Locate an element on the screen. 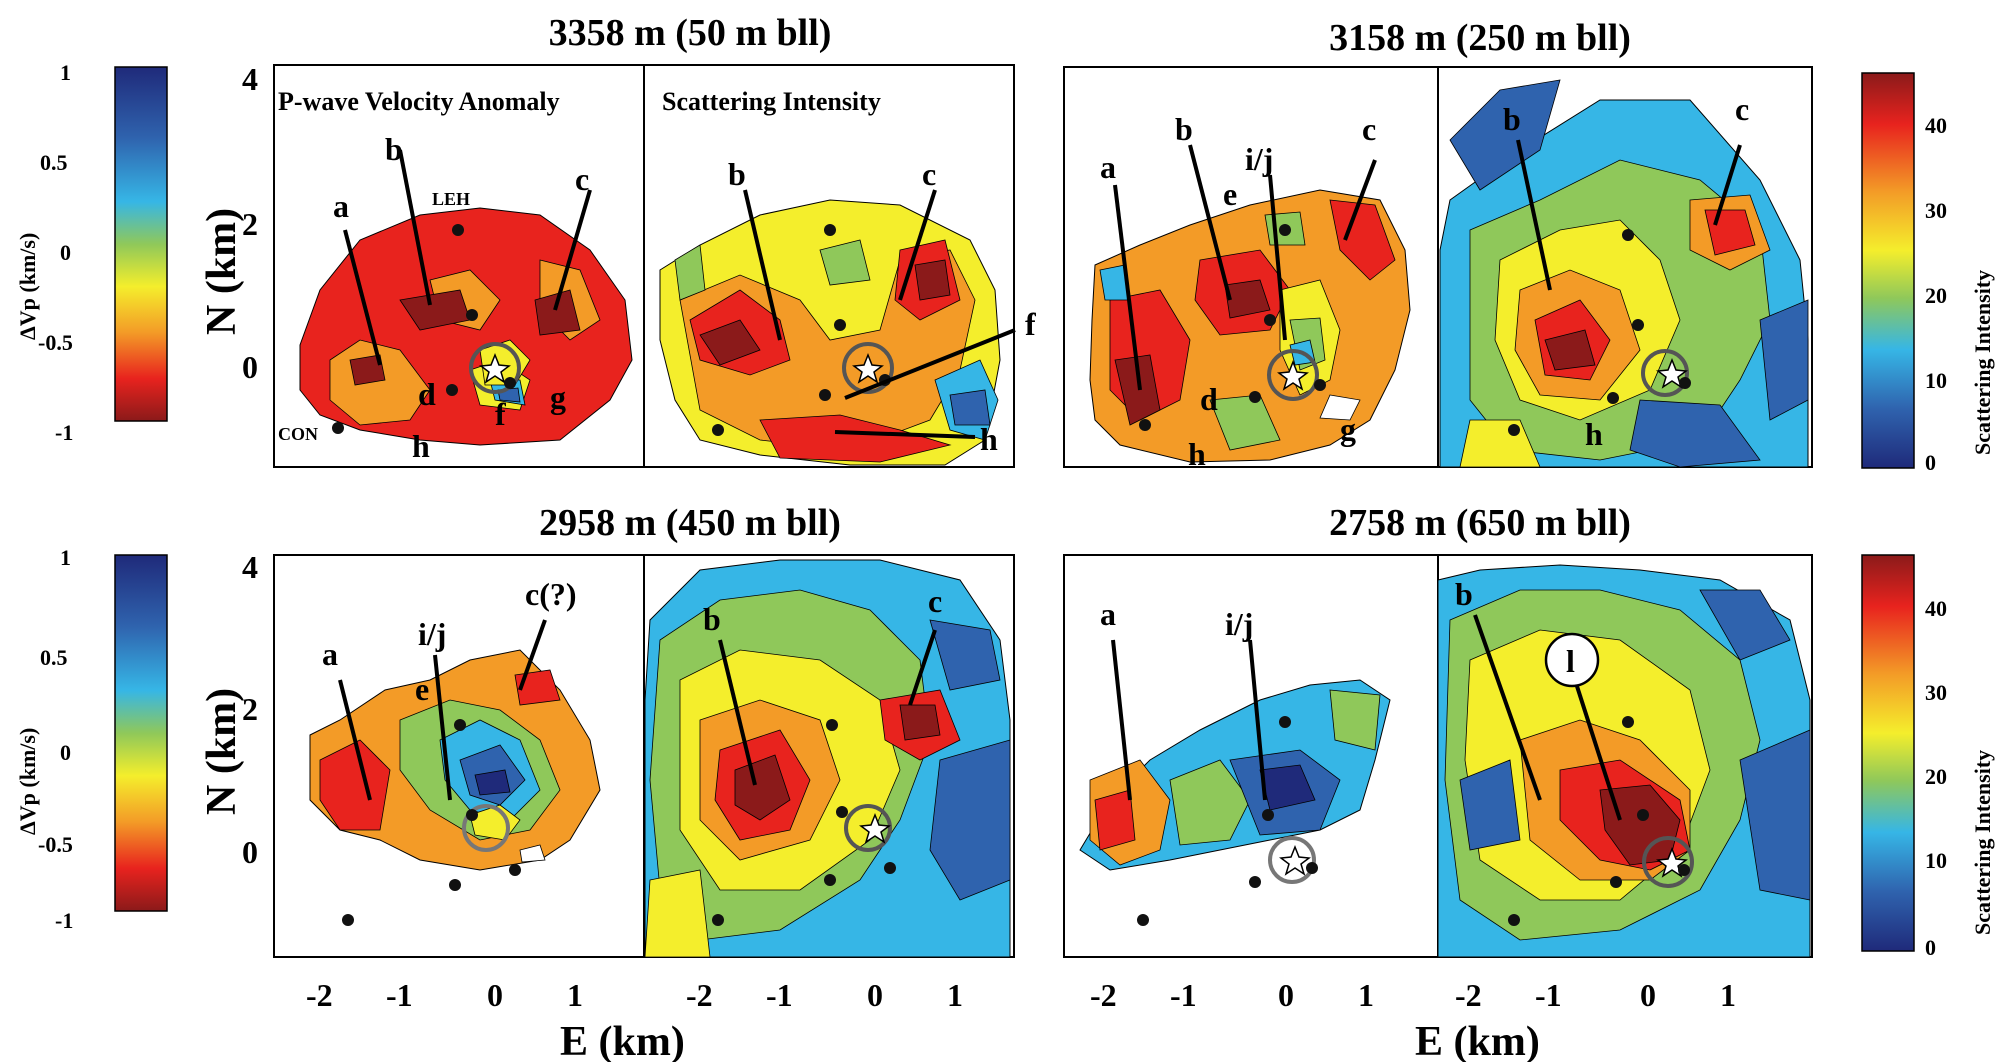  title-3358: 3358 m (50 m bll) is located at coordinates (690, 33).